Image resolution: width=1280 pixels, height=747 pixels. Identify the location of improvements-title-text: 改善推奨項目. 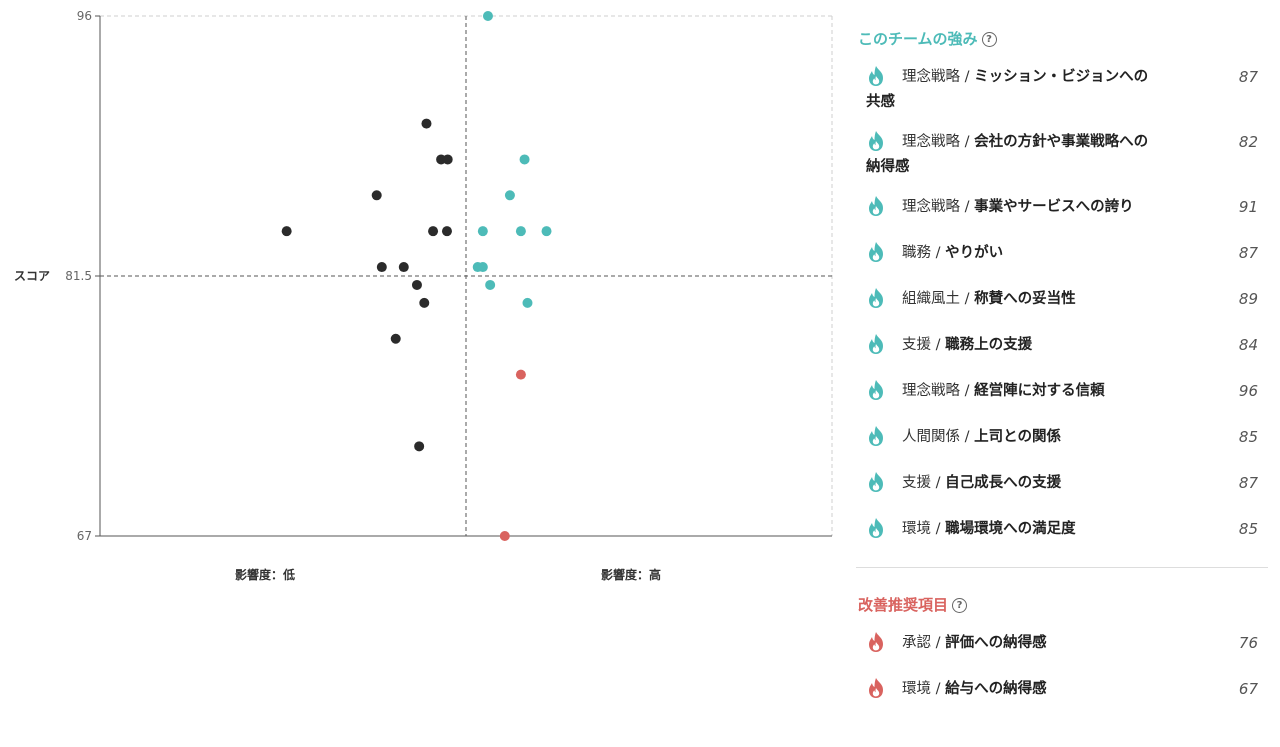
(903, 605).